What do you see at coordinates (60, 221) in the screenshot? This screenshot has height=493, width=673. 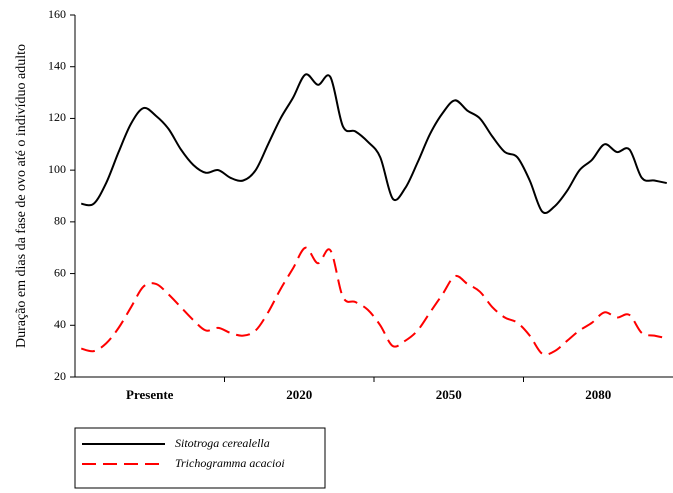 I see `y-tick-label: 80` at bounding box center [60, 221].